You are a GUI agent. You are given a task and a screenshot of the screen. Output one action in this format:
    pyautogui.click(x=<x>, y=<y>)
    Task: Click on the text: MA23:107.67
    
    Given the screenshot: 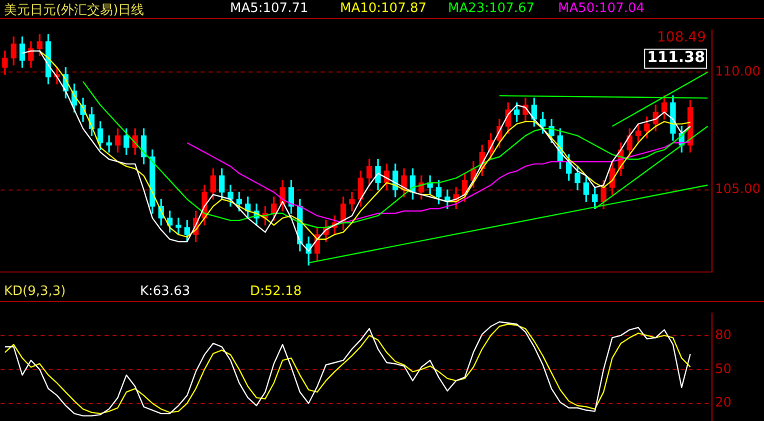 What is the action you would take?
    pyautogui.click(x=491, y=8)
    